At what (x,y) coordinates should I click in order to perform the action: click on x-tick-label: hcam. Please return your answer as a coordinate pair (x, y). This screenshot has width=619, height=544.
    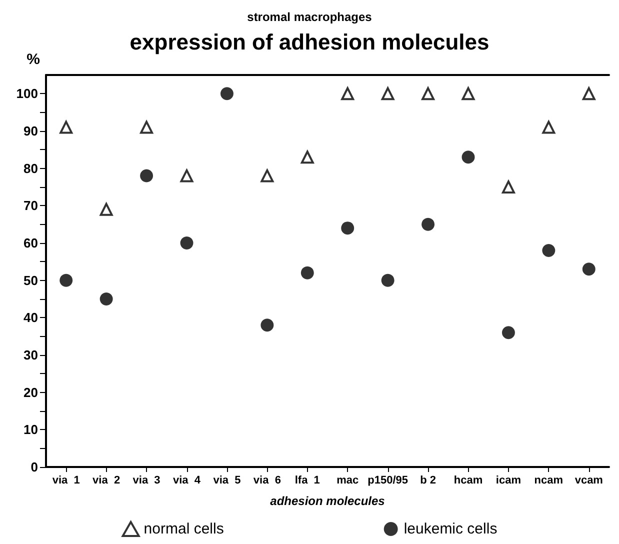
    Looking at the image, I should click on (468, 480).